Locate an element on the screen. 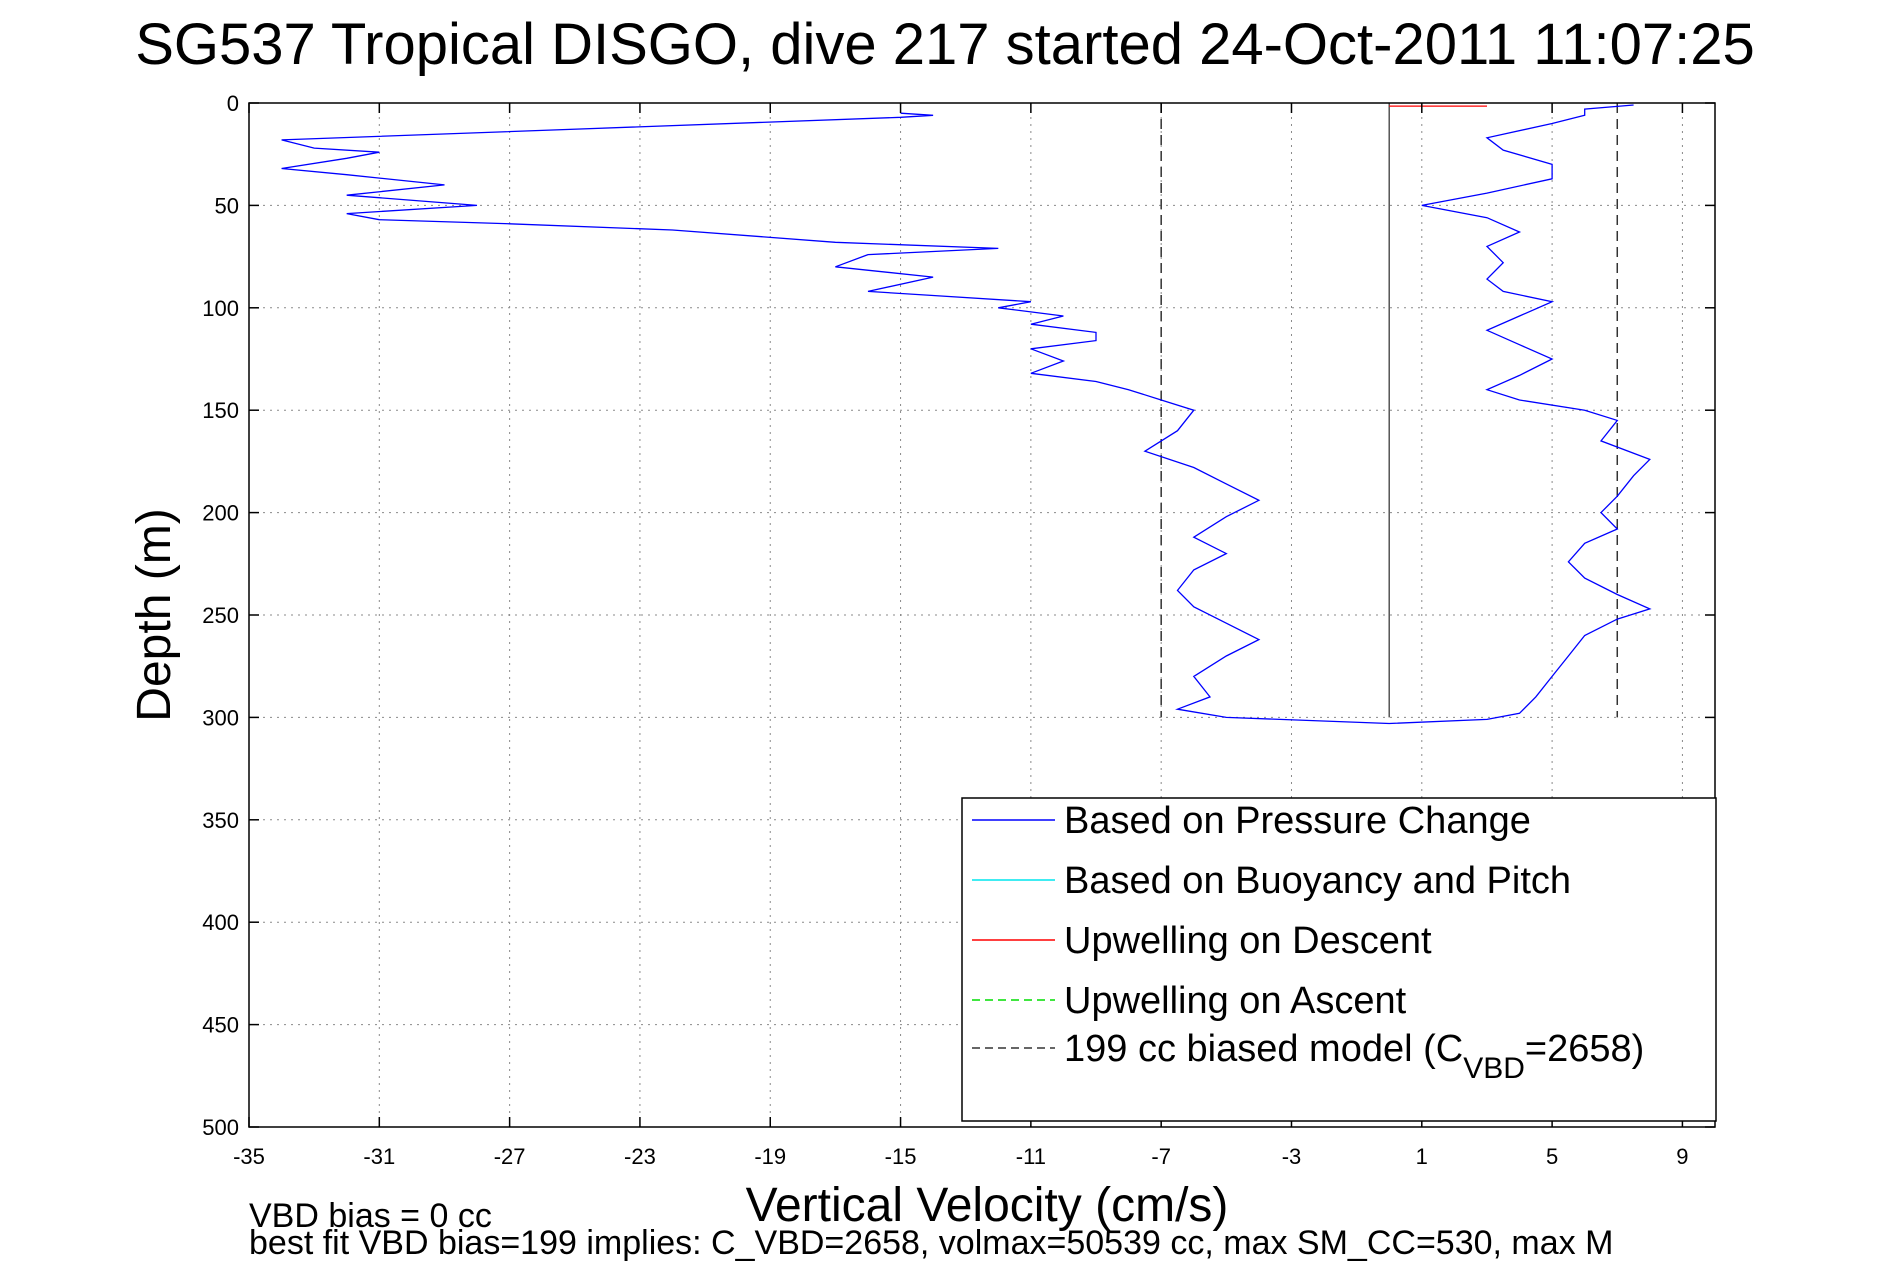  y-tick-label: 500 is located at coordinates (220, 1127).